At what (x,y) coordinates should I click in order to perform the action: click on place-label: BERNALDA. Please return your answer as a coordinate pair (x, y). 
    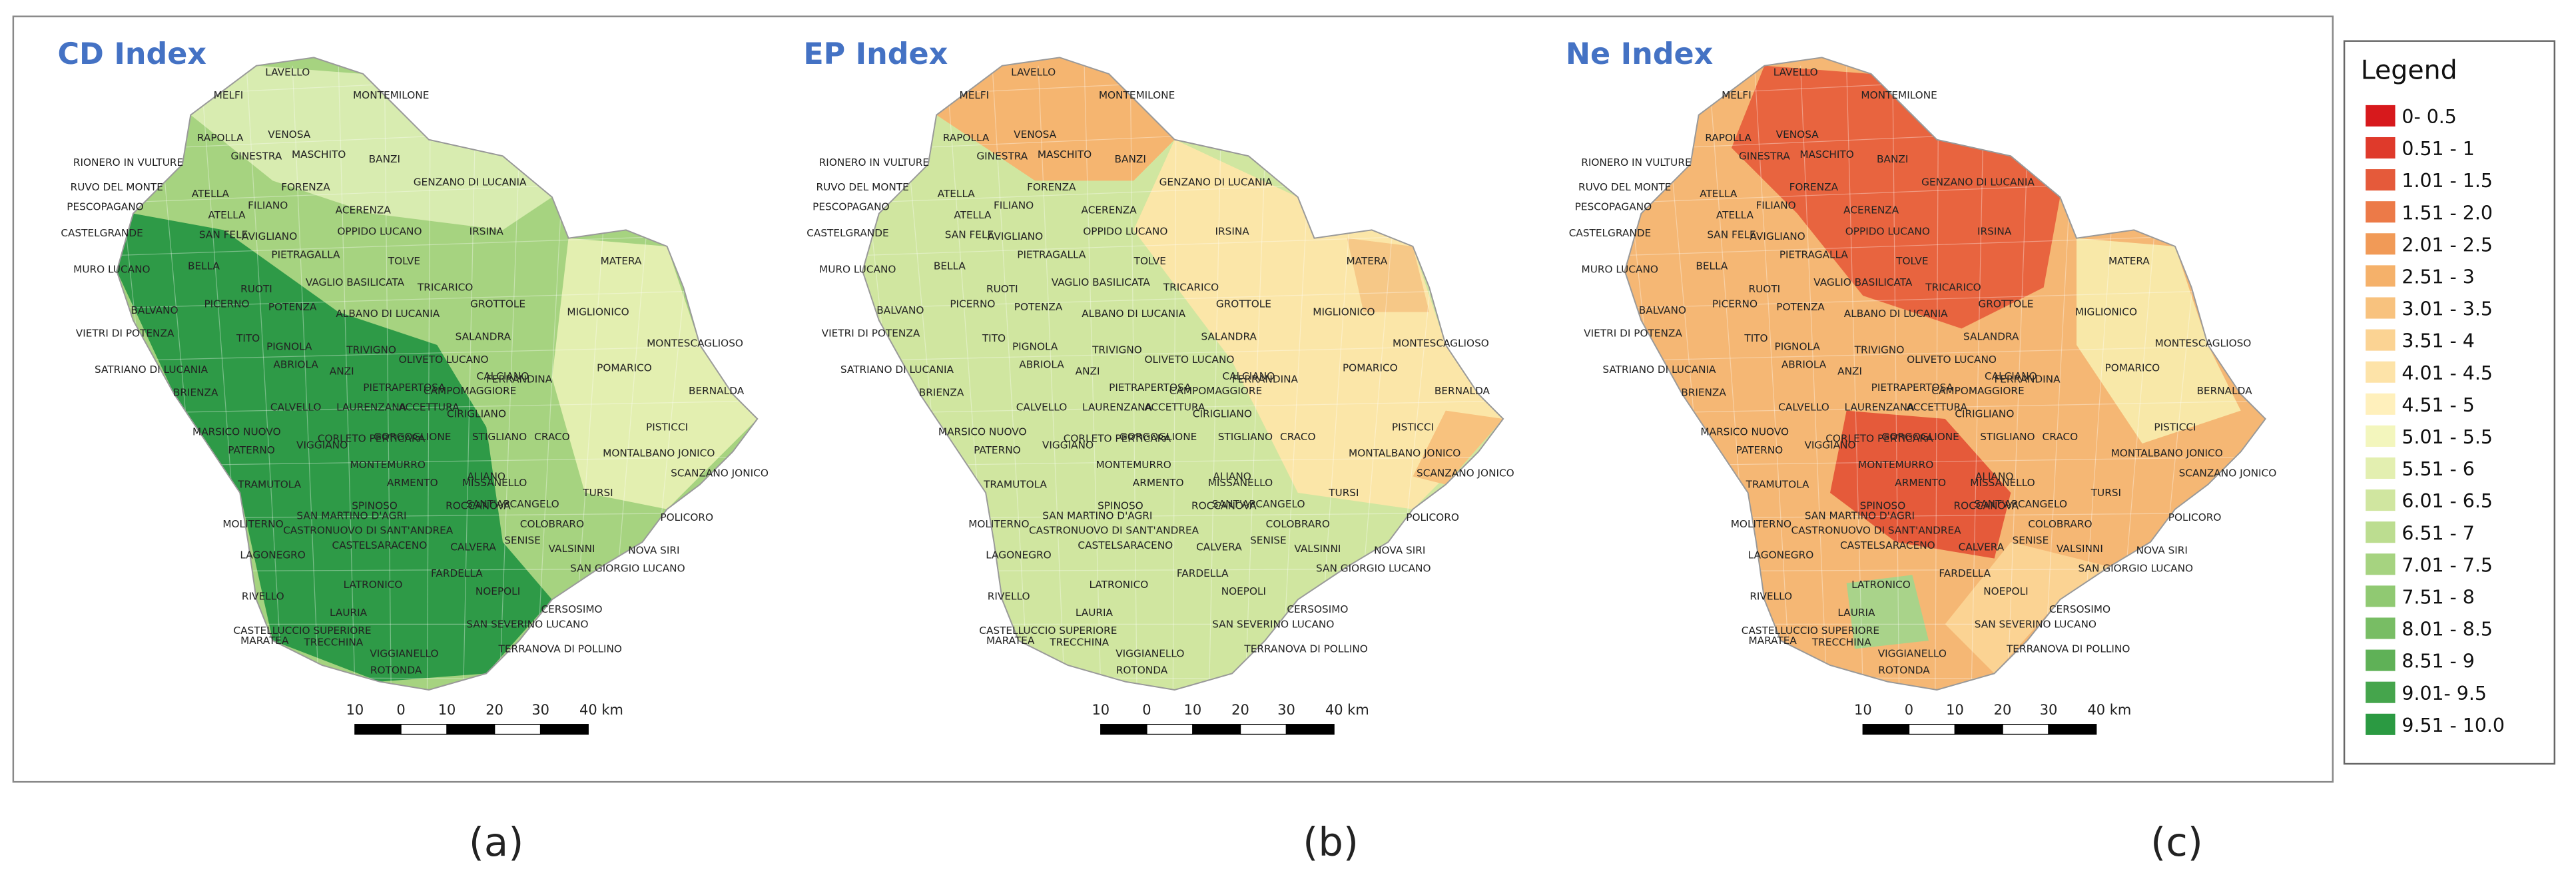
    Looking at the image, I should click on (717, 391).